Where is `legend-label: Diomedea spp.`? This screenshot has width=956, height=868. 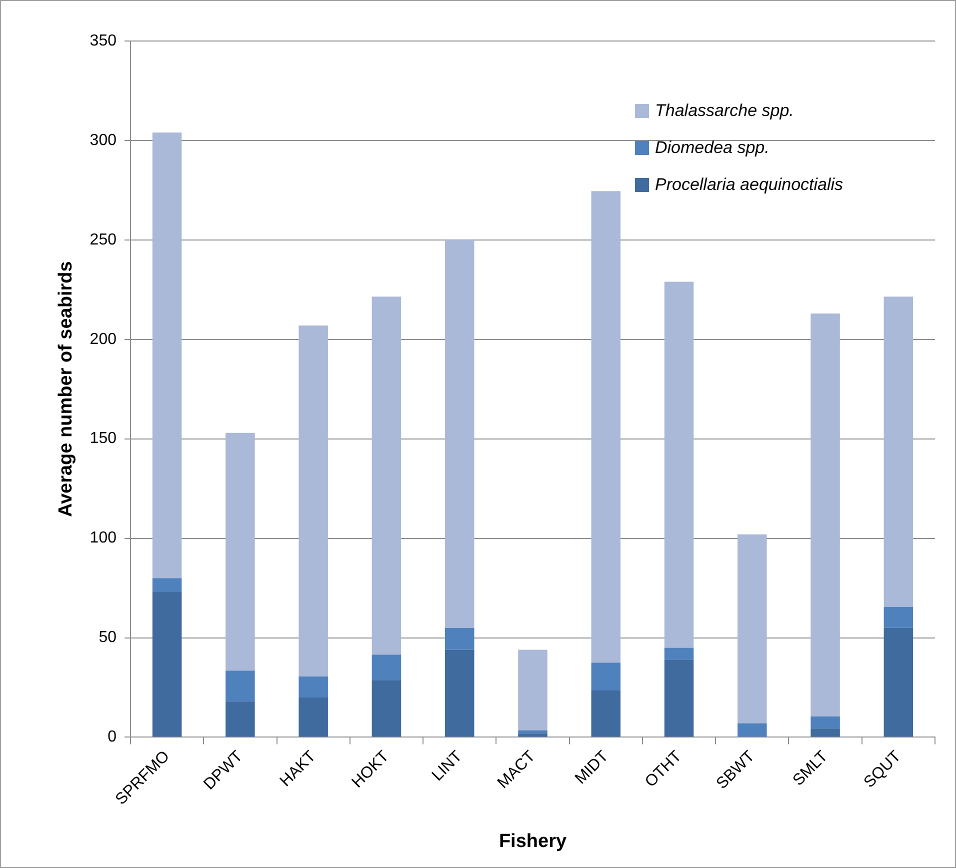
legend-label: Diomedea spp. is located at coordinates (712, 148).